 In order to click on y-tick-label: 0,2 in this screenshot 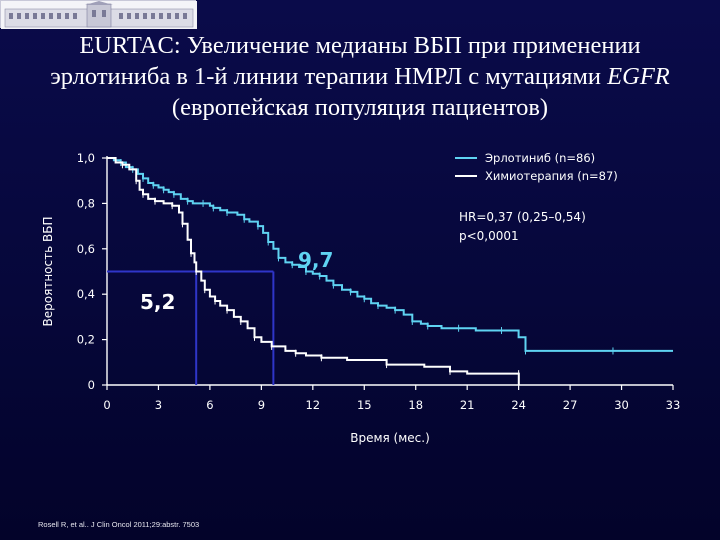, I will do `click(86, 340)`.